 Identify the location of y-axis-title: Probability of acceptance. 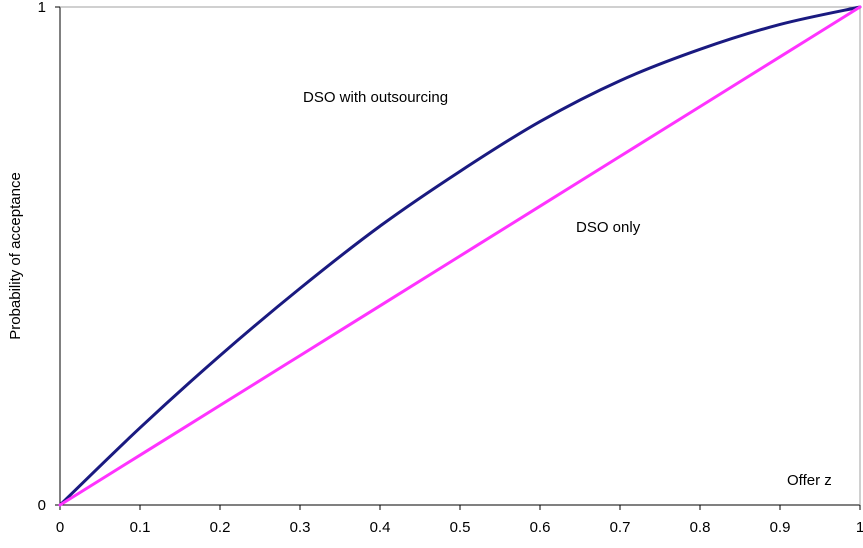
(15, 256).